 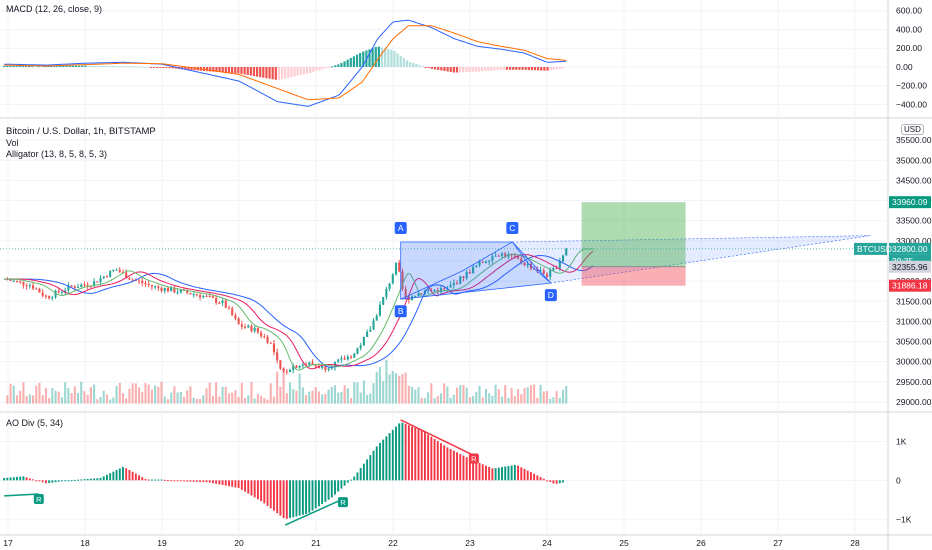 I want to click on macd-legend: MACD (12, 26, close, 9), so click(x=54, y=9).